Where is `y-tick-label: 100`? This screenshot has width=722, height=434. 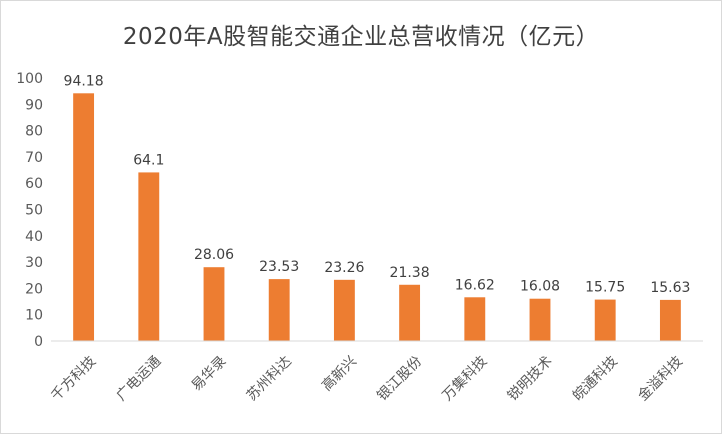 y-tick-label: 100 is located at coordinates (29, 79).